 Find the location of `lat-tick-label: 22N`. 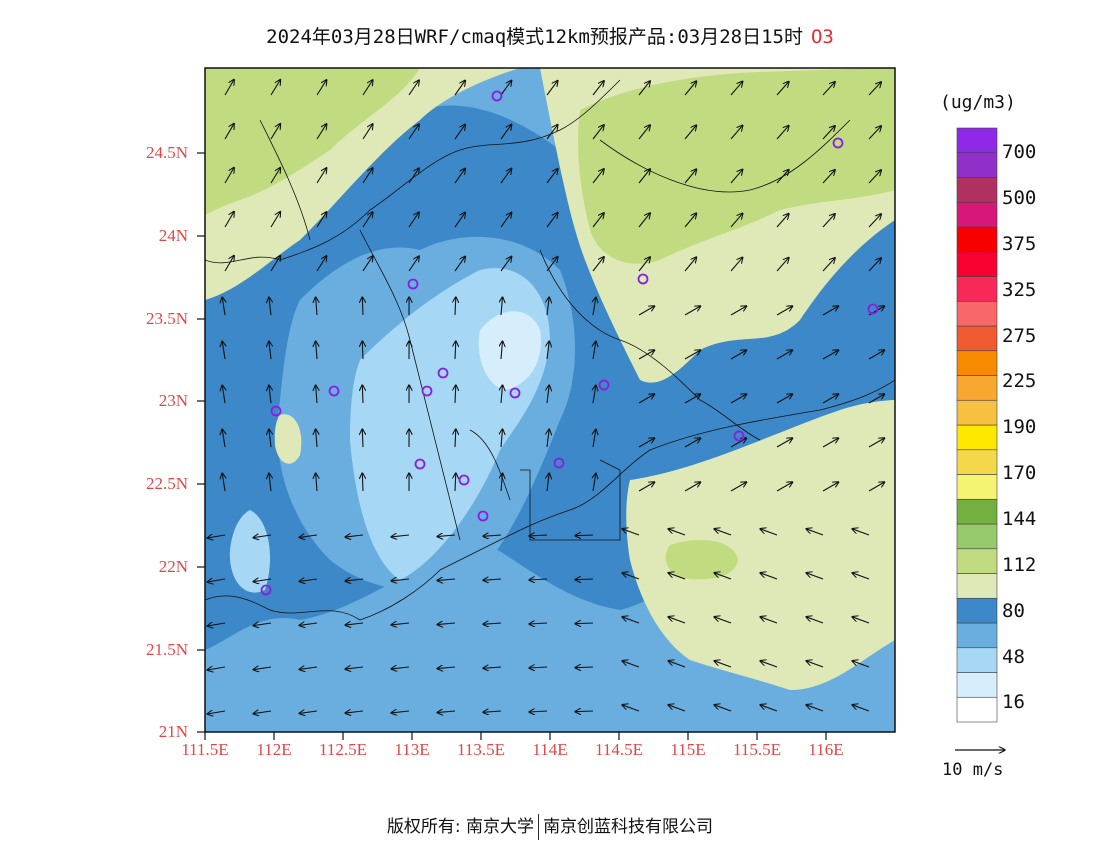

lat-tick-label: 22N is located at coordinates (173, 566).